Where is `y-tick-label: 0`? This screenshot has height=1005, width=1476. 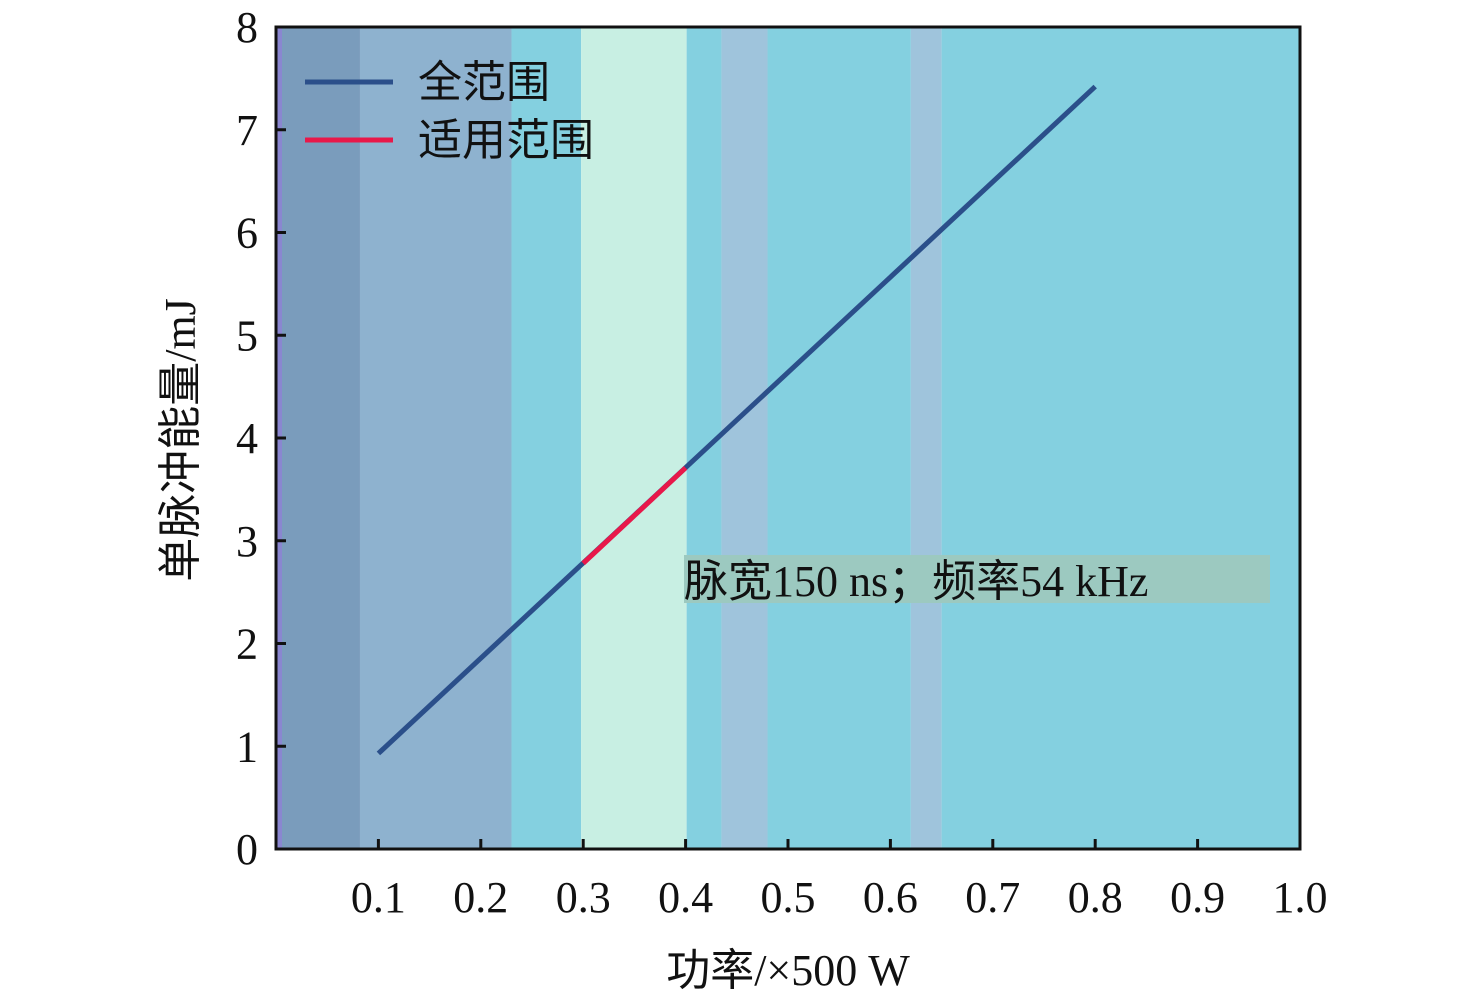 y-tick-label: 0 is located at coordinates (247, 849).